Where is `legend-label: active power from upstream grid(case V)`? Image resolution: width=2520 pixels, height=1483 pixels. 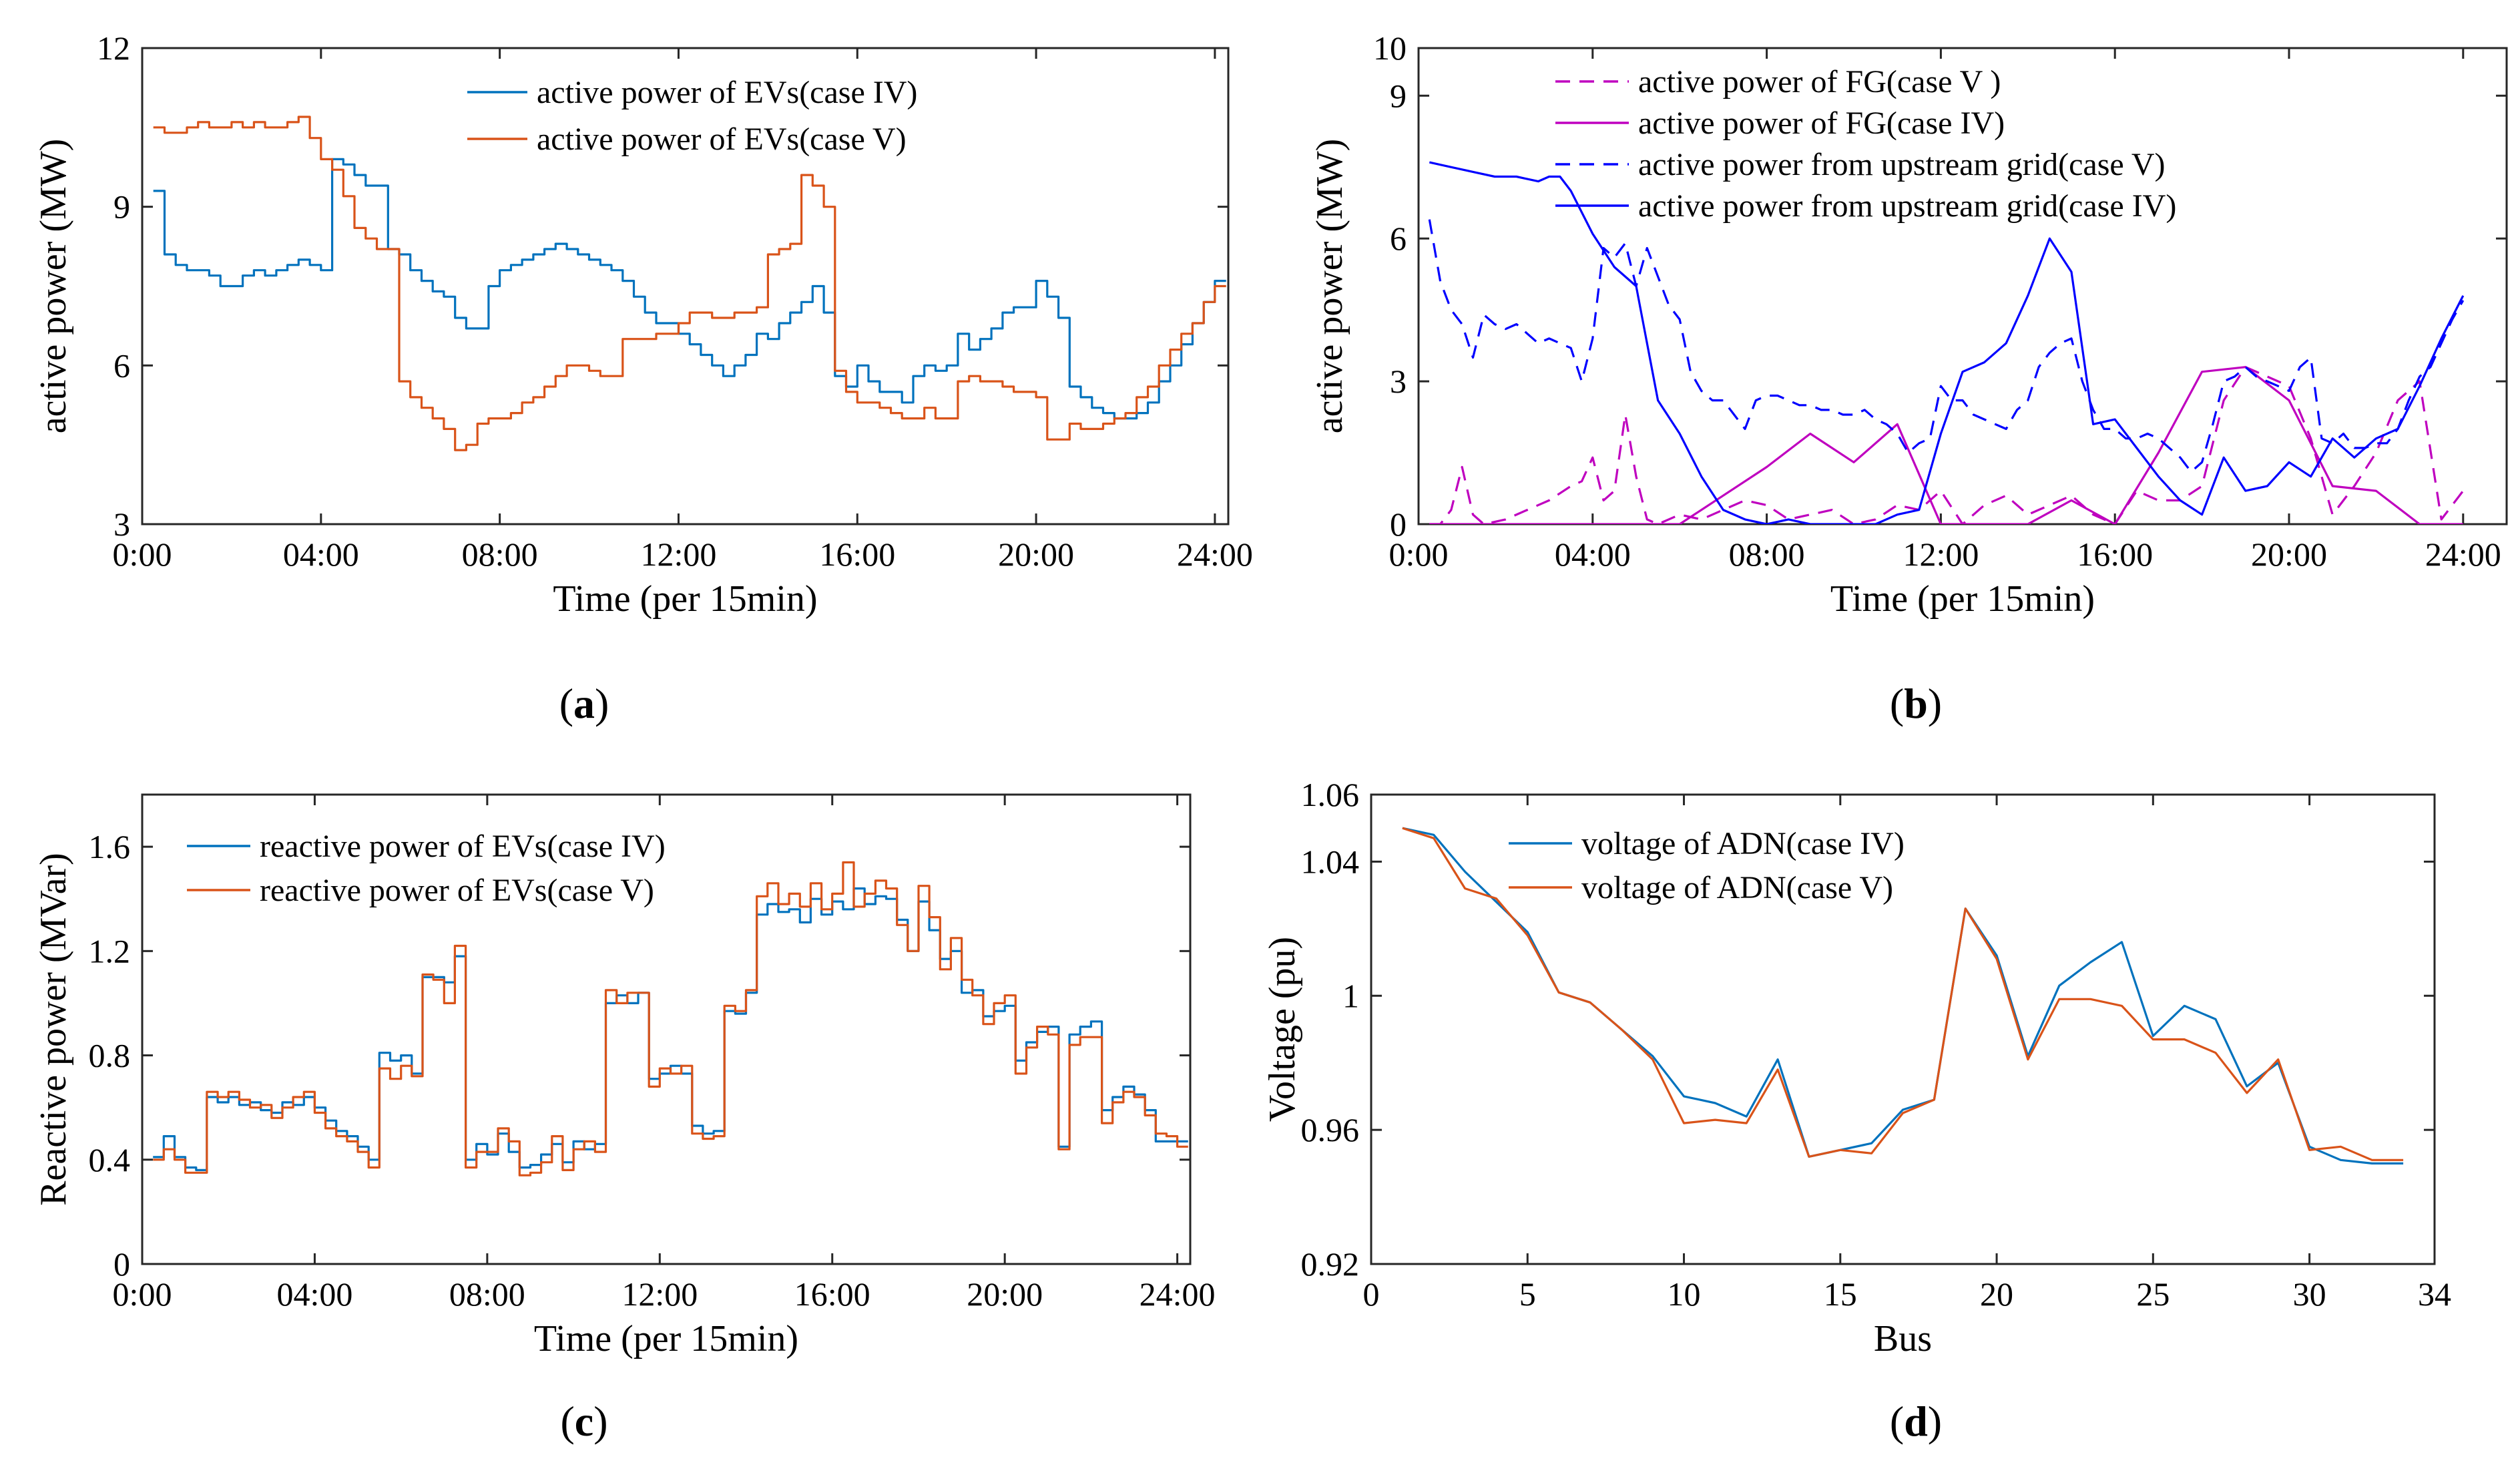
legend-label: active power from upstream grid(case V) is located at coordinates (1901, 164).